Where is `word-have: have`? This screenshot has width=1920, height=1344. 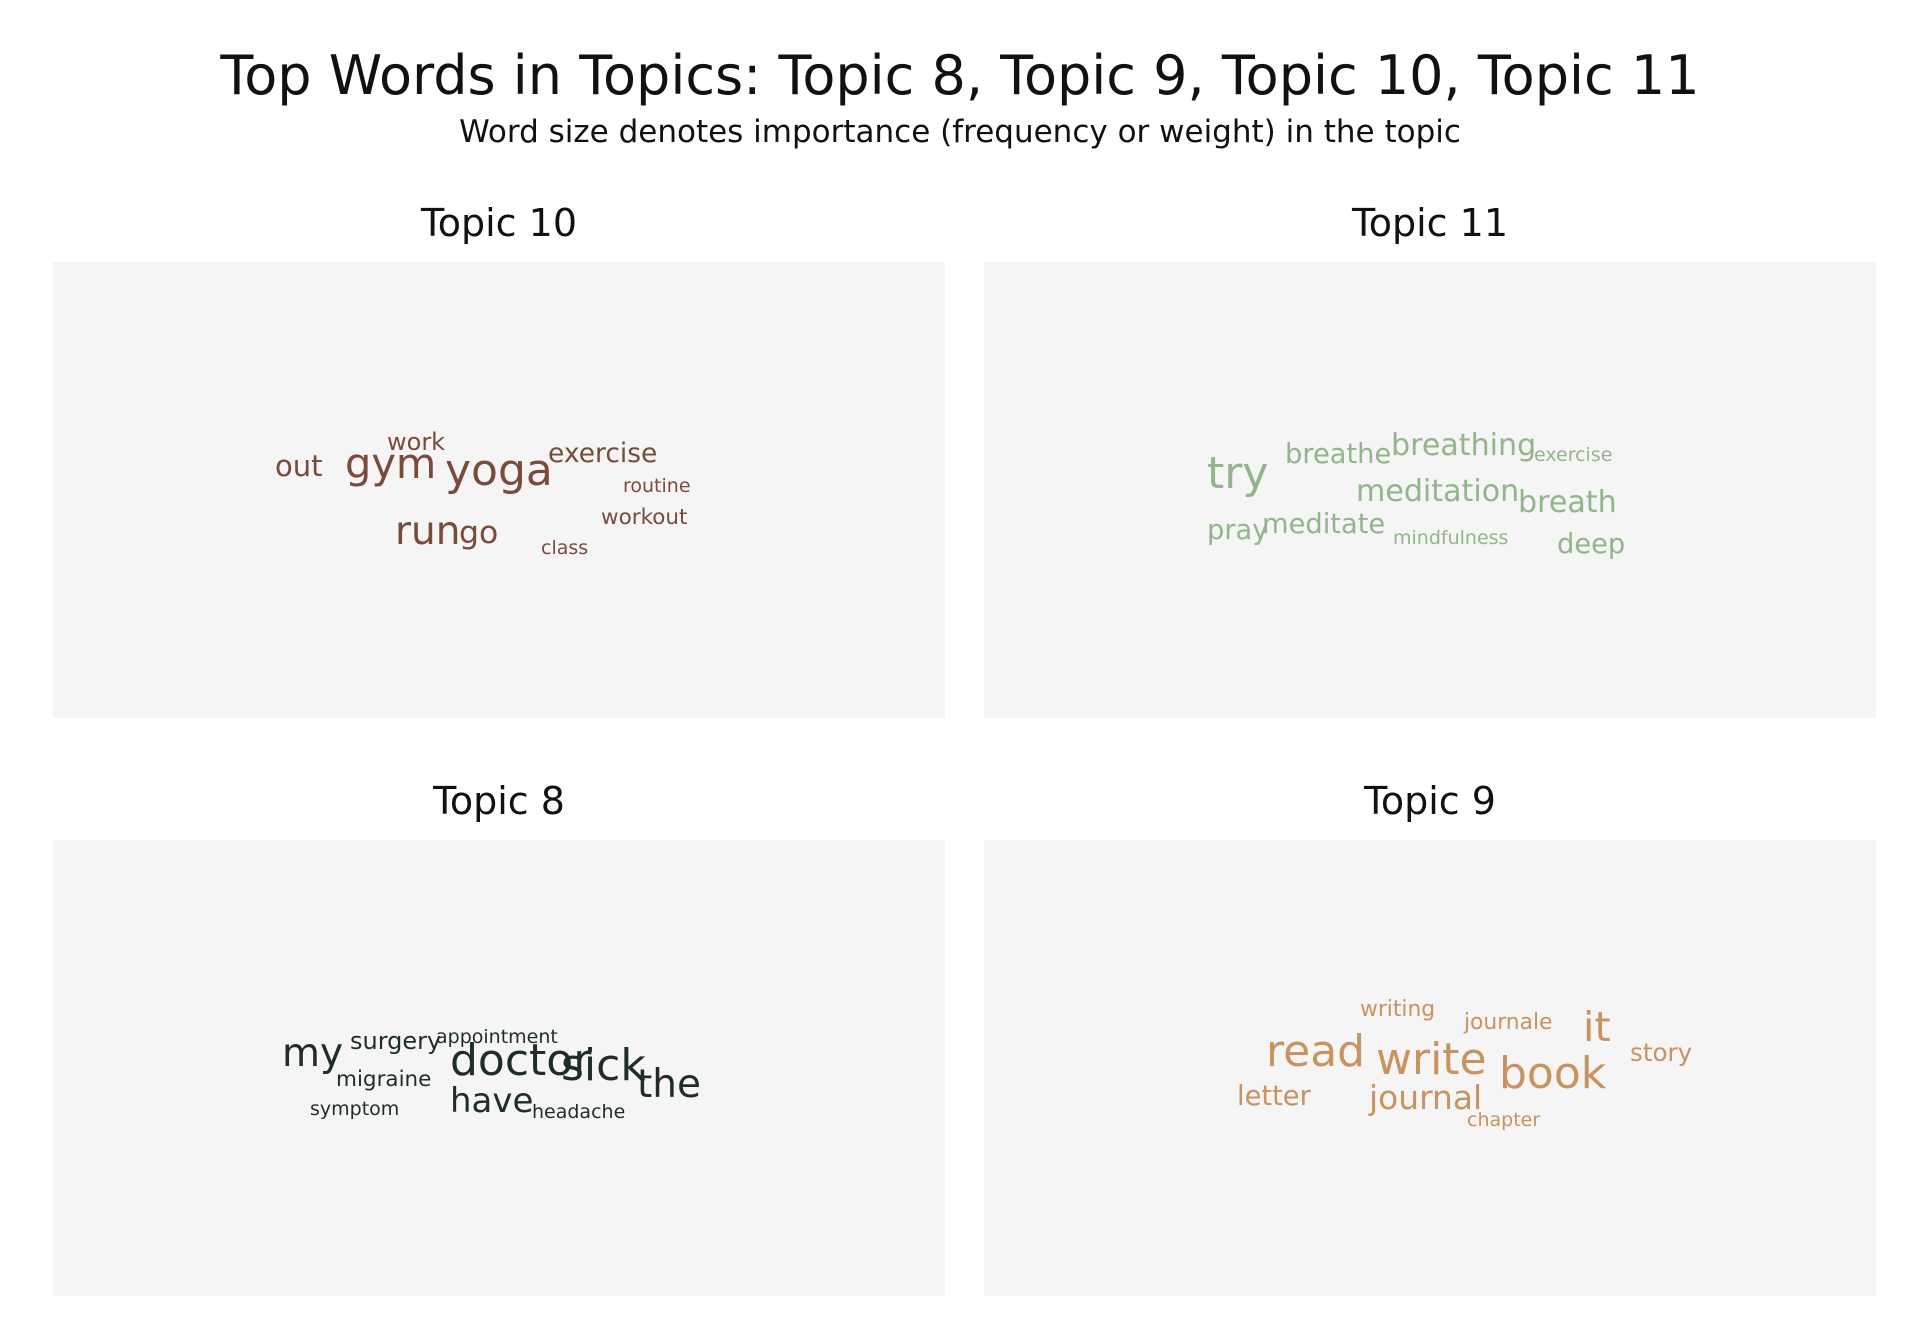
word-have: have is located at coordinates (491, 1101).